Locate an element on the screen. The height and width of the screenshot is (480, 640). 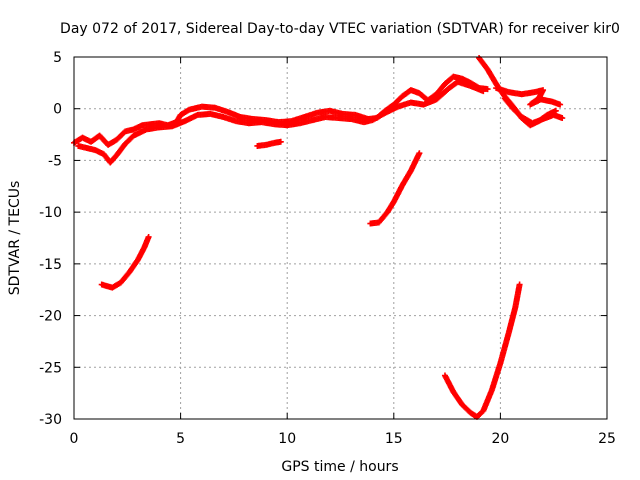
y-tick-label: -20 is located at coordinates (50, 317).